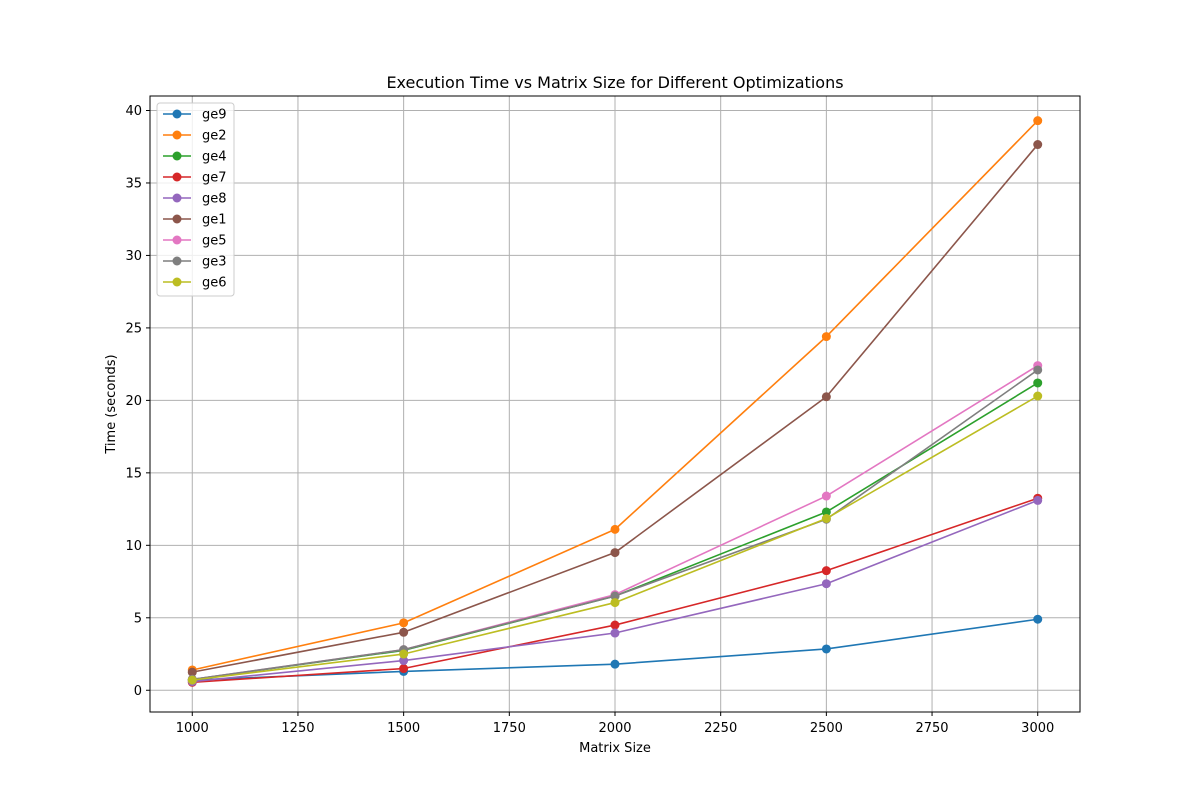  I want to click on y-tick-label: 40, so click(133, 111).